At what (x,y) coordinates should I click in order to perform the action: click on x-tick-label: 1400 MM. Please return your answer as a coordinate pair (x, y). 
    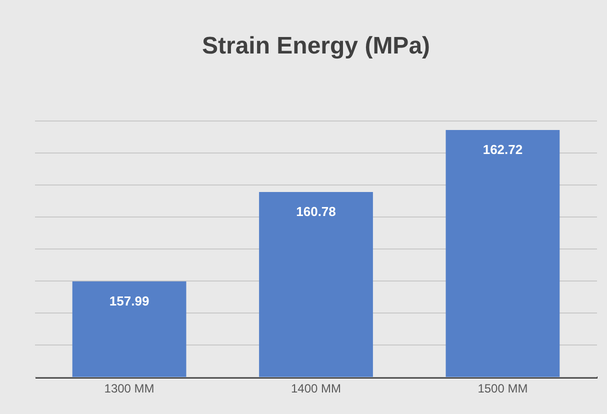
    Looking at the image, I should click on (316, 389).